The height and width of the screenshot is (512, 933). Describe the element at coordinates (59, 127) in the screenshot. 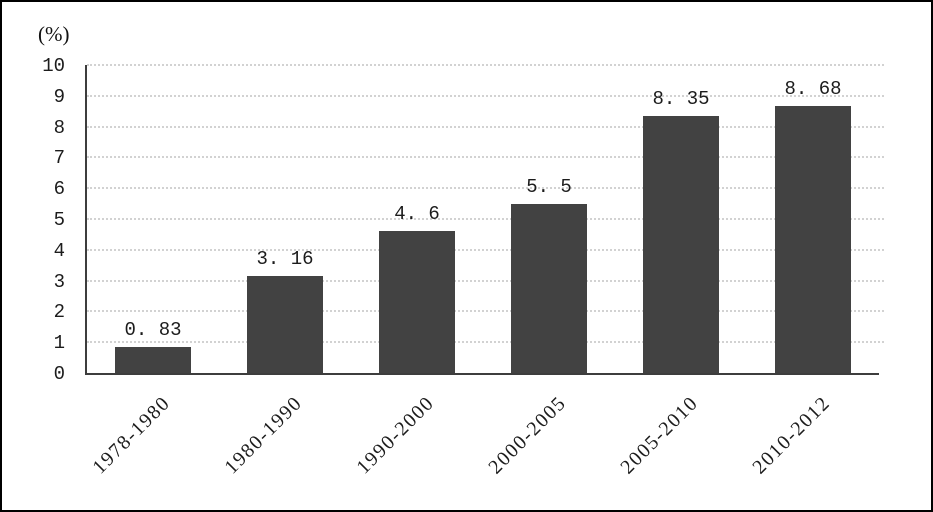

I see `y-tick-label: 8` at that location.